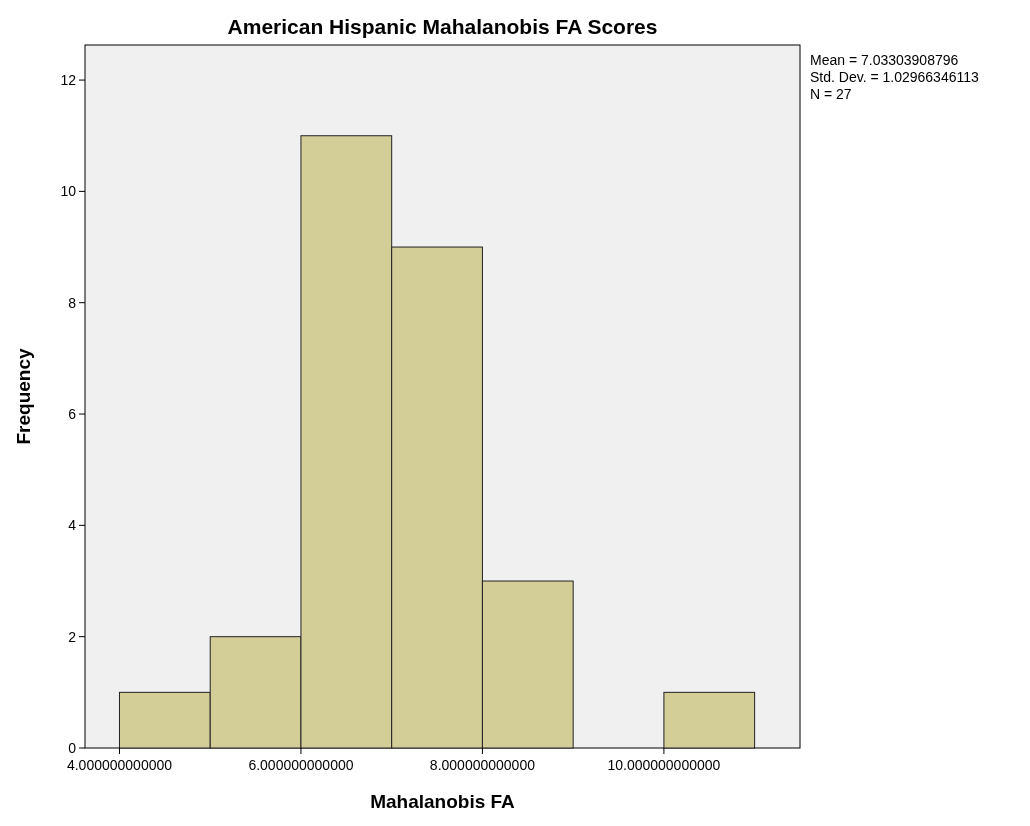 The image size is (1030, 826). What do you see at coordinates (72, 302) in the screenshot?
I see `y-tick-label: 8` at bounding box center [72, 302].